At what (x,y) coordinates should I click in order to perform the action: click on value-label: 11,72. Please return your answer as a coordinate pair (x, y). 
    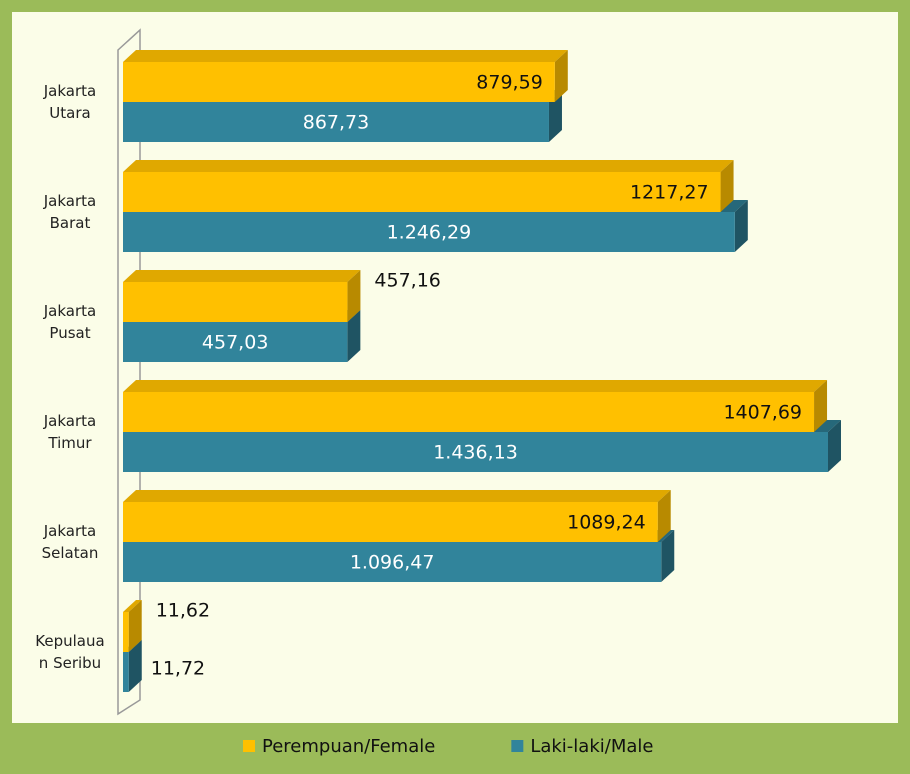
    Looking at the image, I should click on (178, 669).